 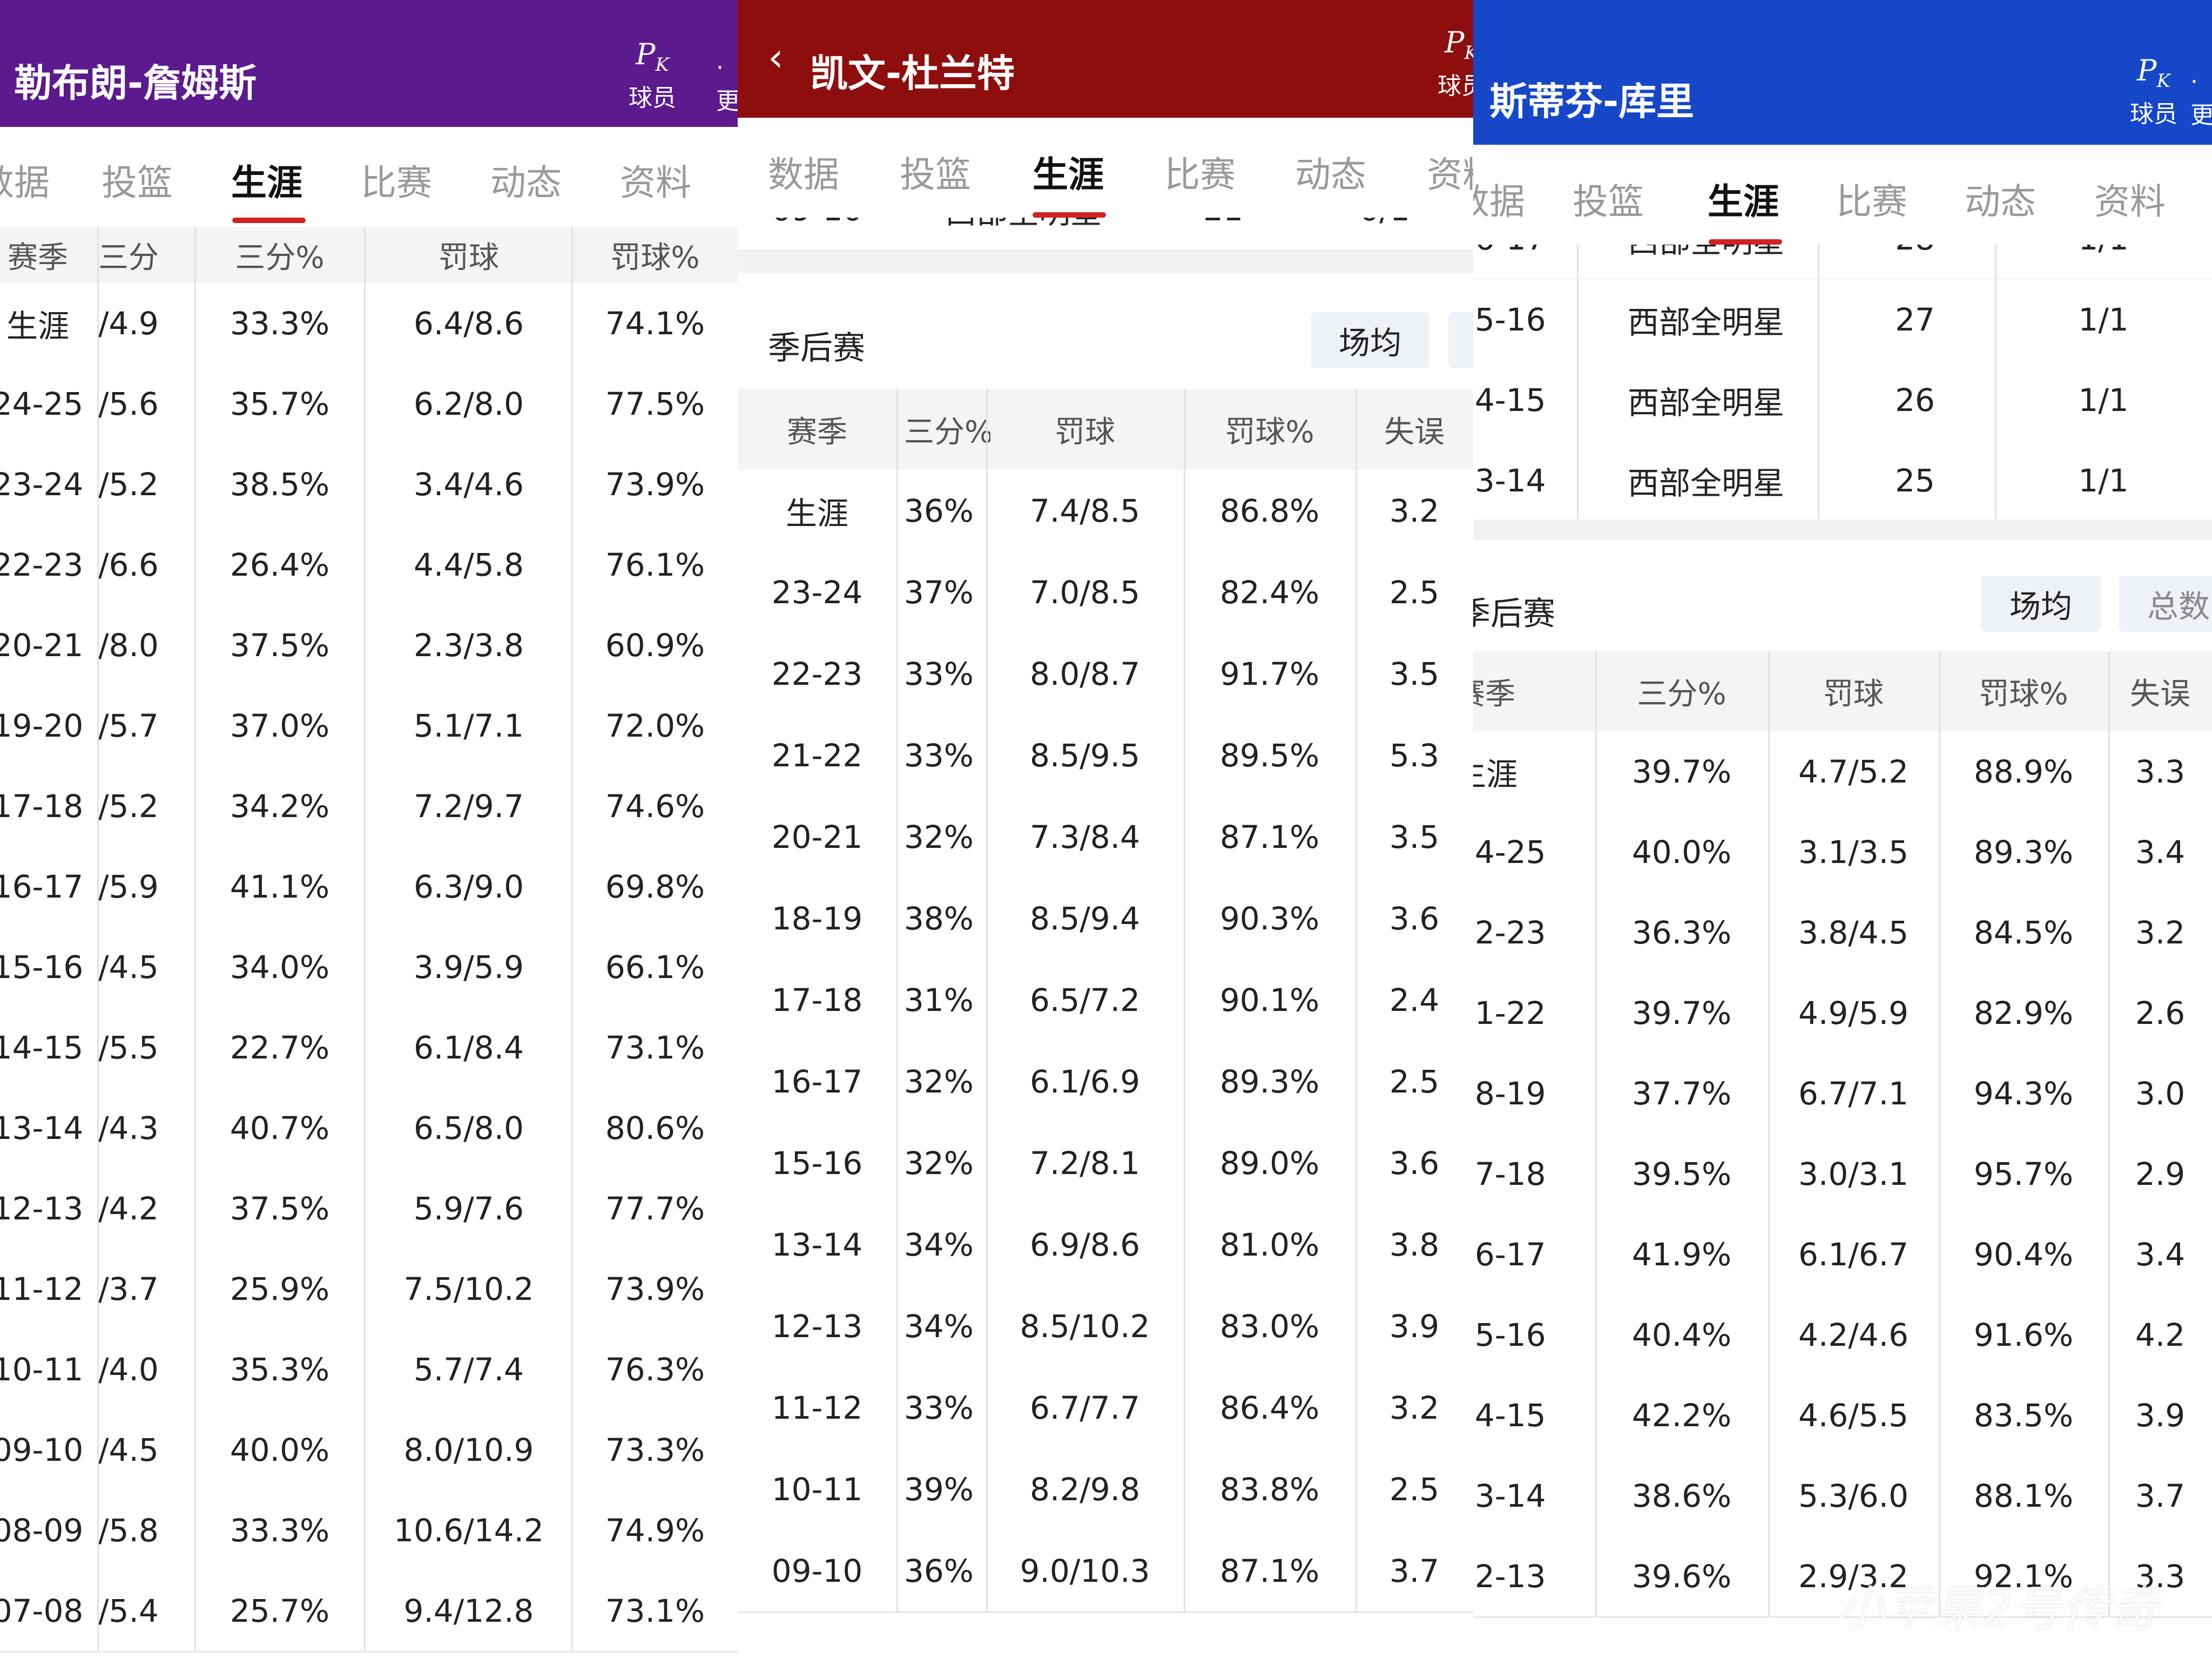 What do you see at coordinates (128, 1288) in the screenshot?
I see `table-cell: /3.7` at bounding box center [128, 1288].